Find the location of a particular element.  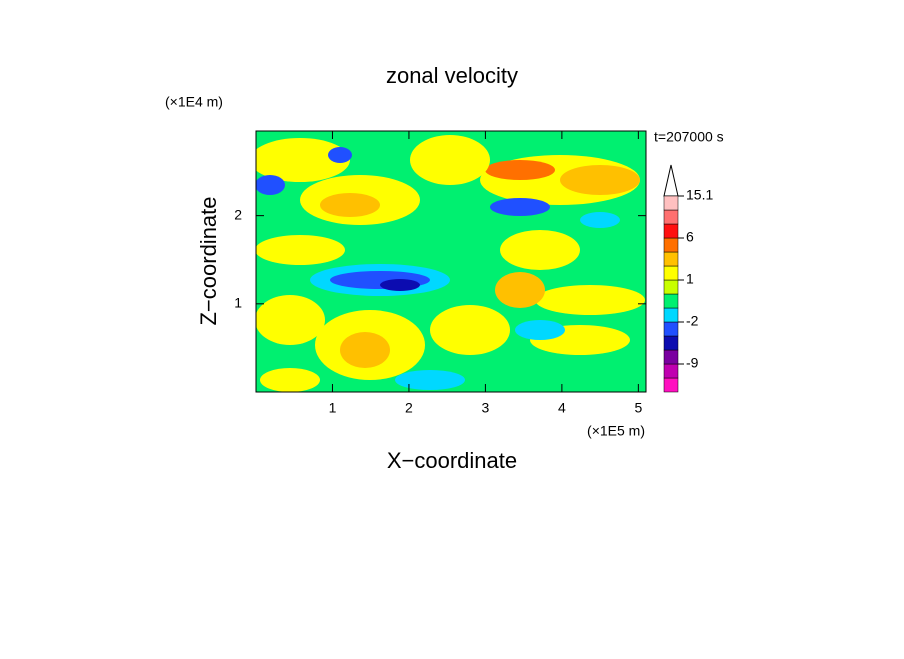

annotation: t=207000 s is located at coordinates (689, 137).